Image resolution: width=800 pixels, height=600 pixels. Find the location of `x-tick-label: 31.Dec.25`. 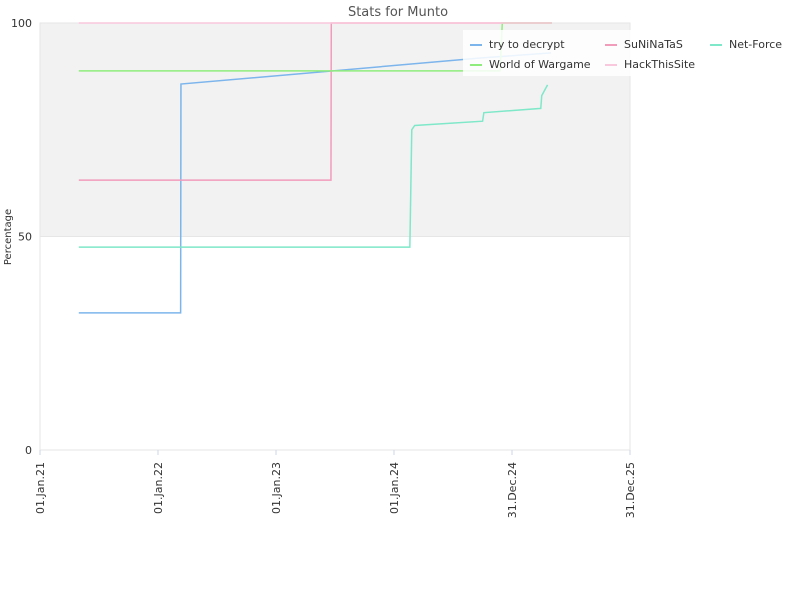

x-tick-label: 31.Dec.25 is located at coordinates (630, 490).